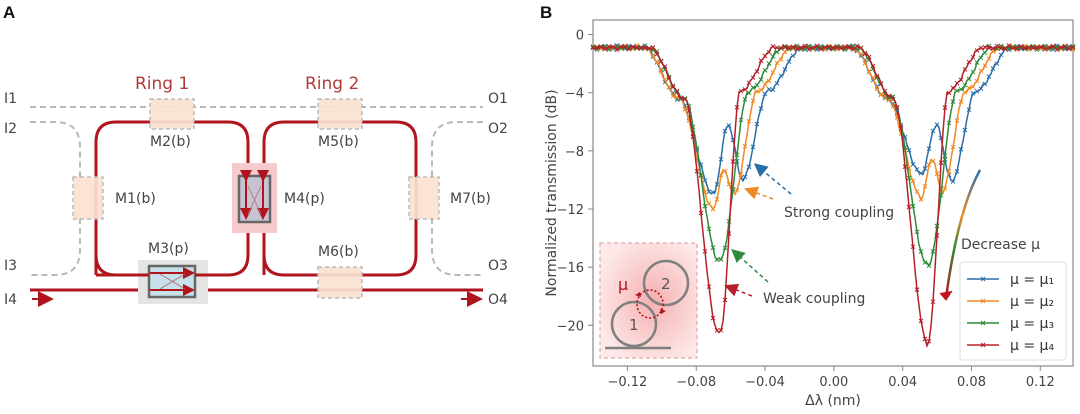 This screenshot has width=1080, height=414. I want to click on ring-1-label: Ring 1, so click(162, 84).